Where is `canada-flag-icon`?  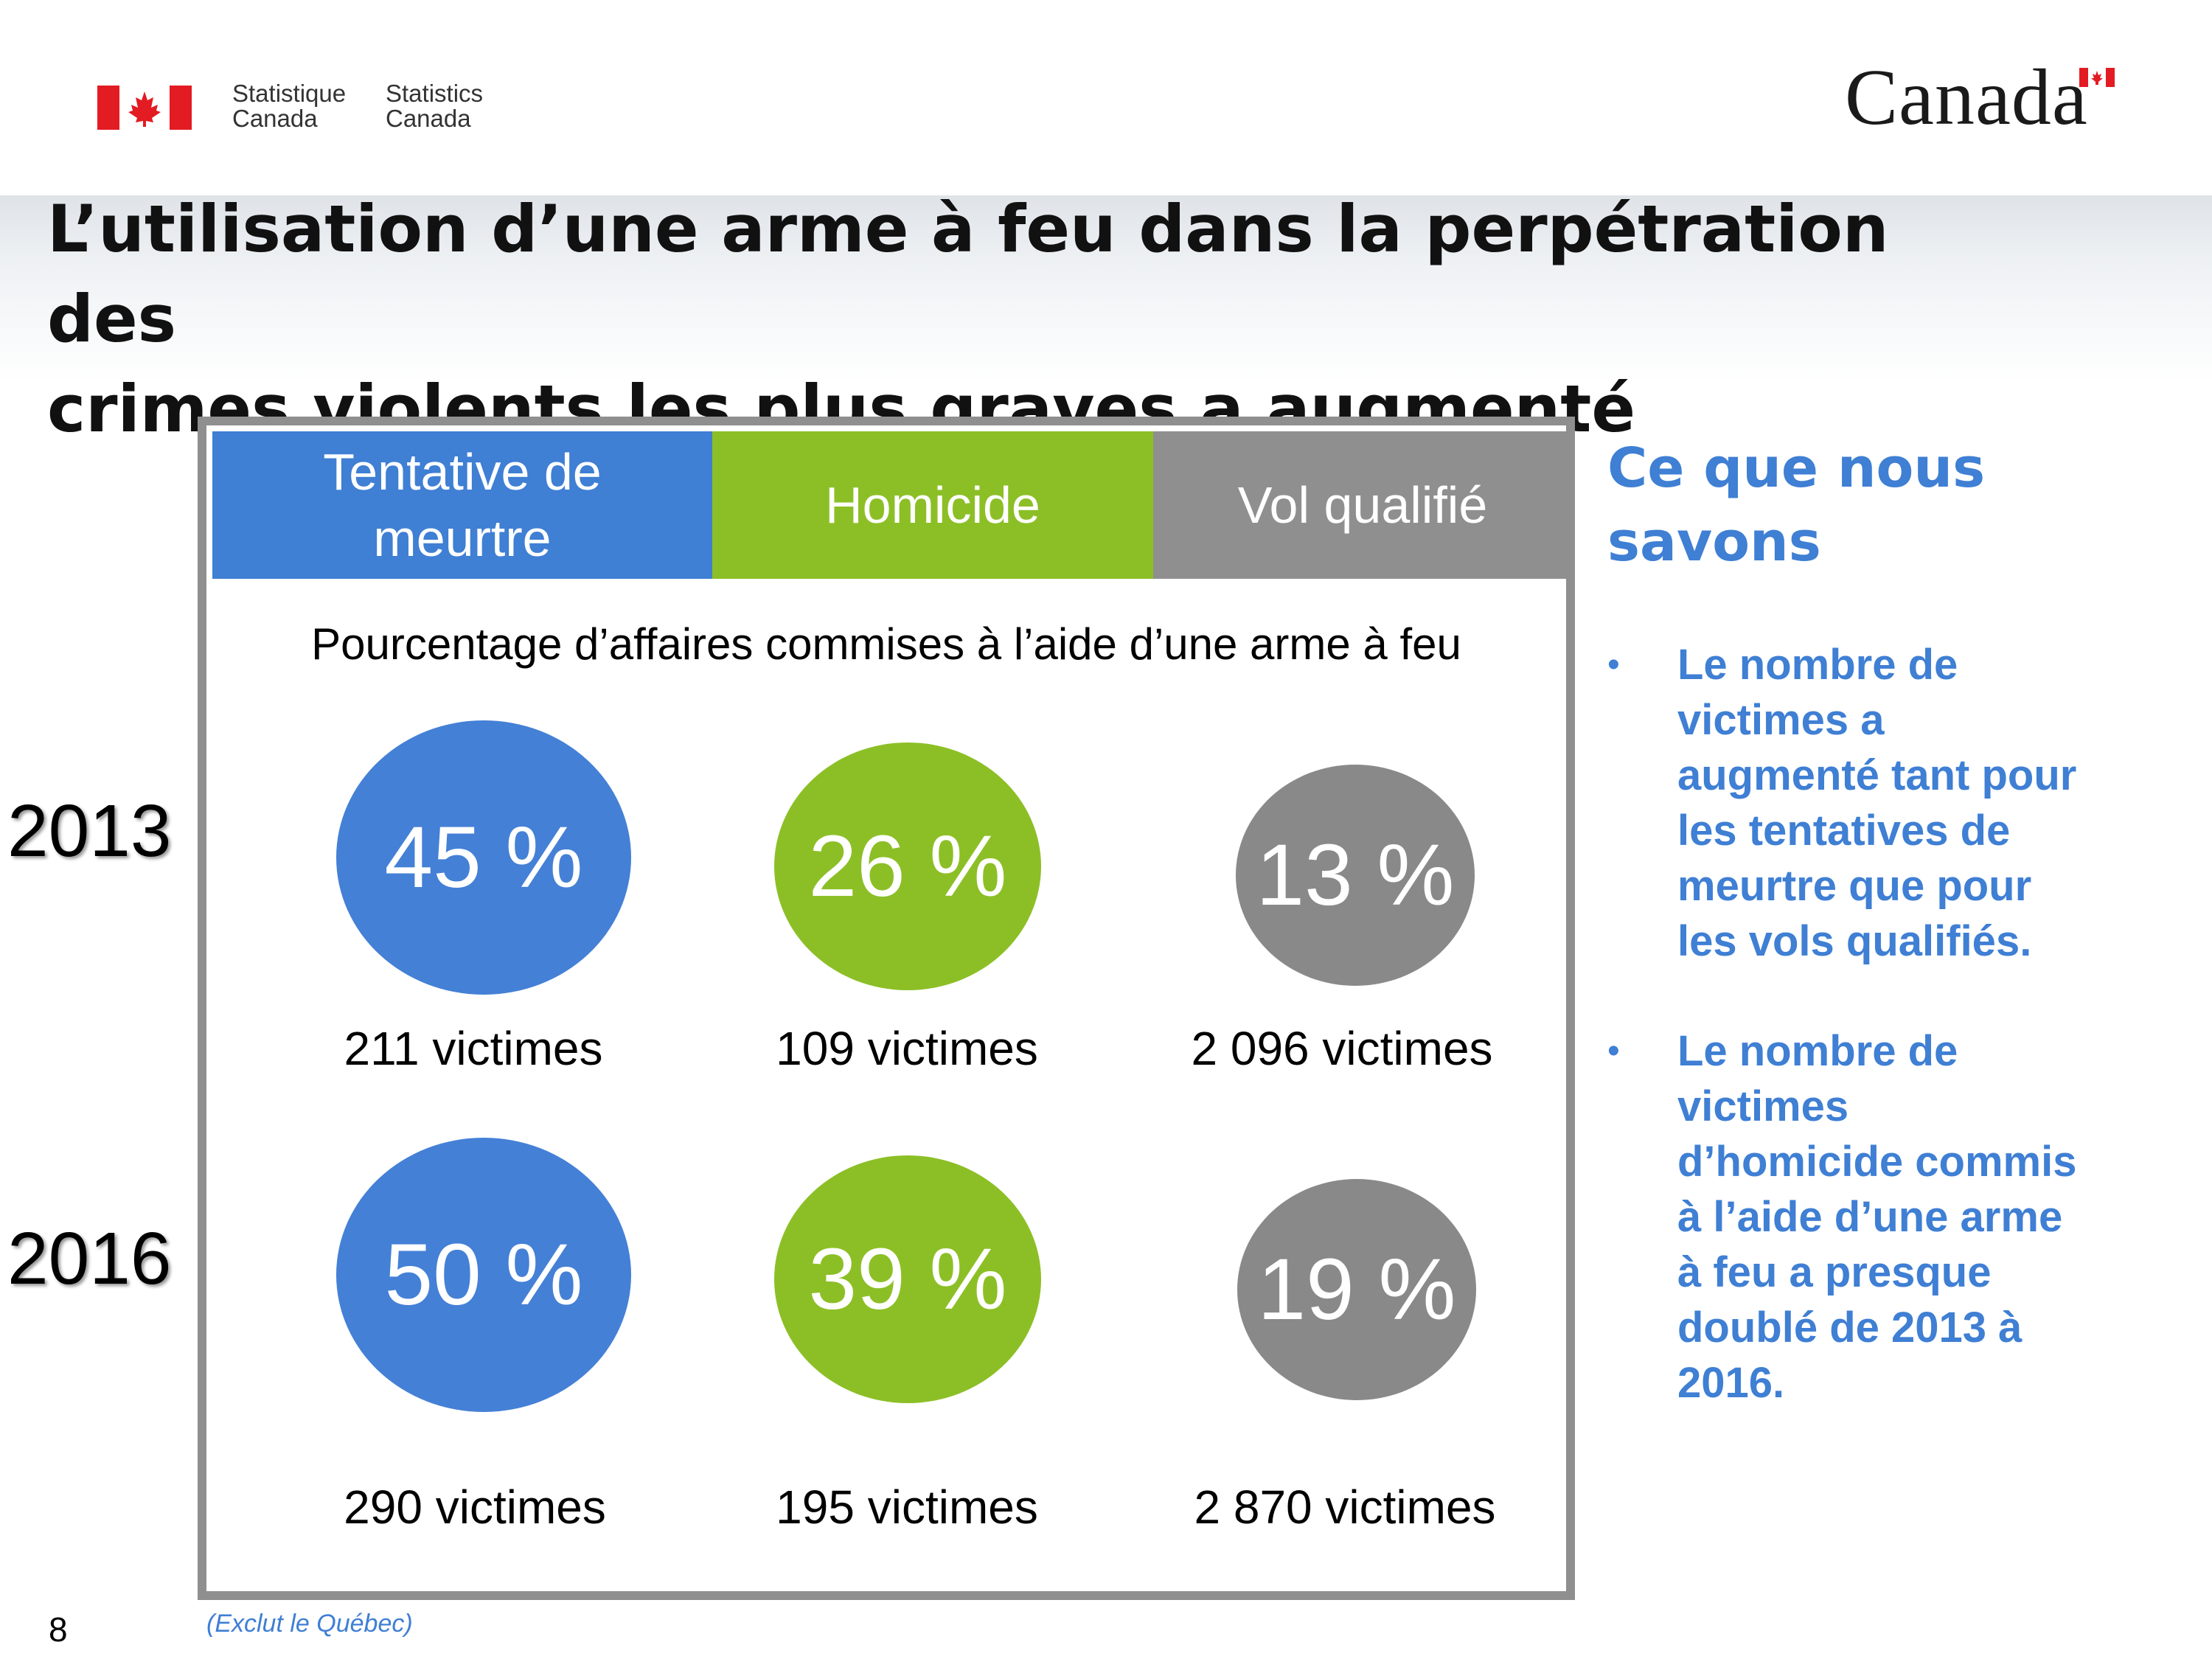
canada-flag-icon is located at coordinates (144, 108).